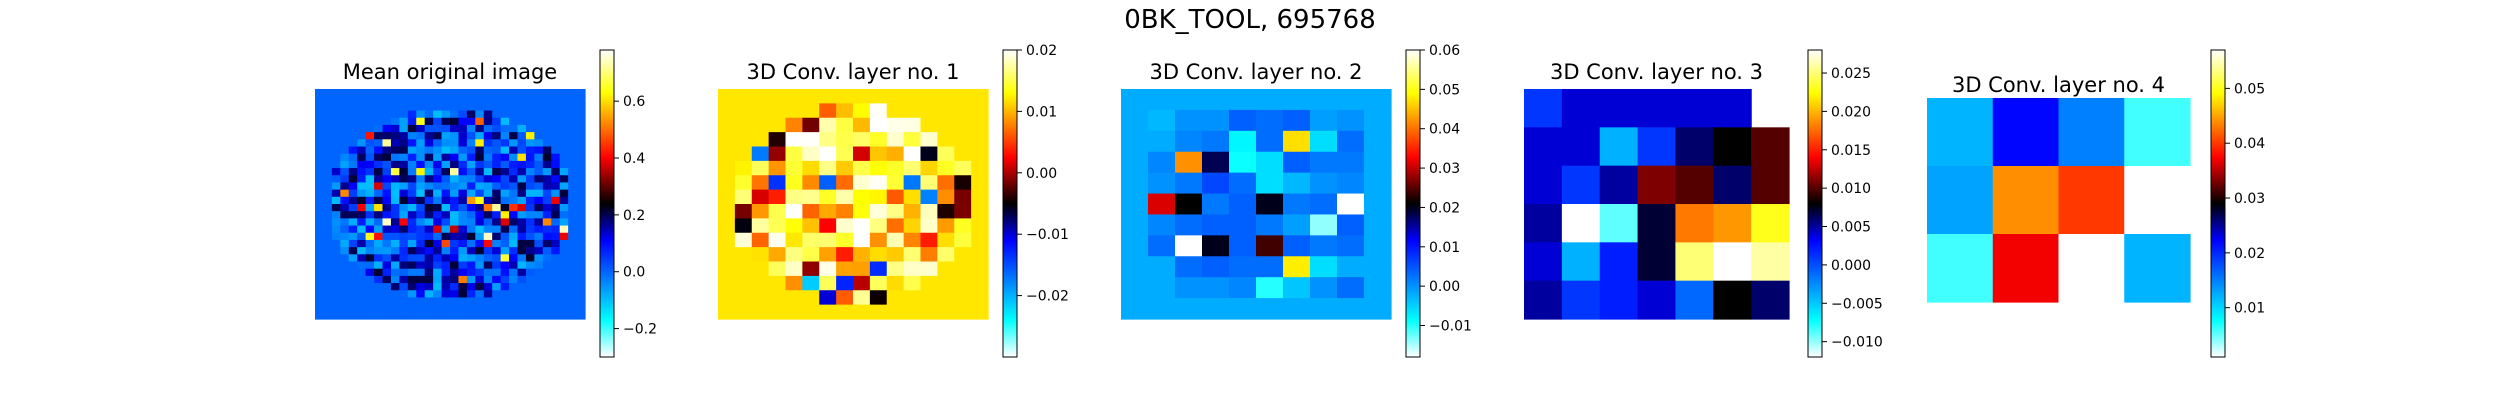 This screenshot has height=400, width=2500. What do you see at coordinates (1444, 130) in the screenshot?
I see `colorbar-tick-label: 0.04` at bounding box center [1444, 130].